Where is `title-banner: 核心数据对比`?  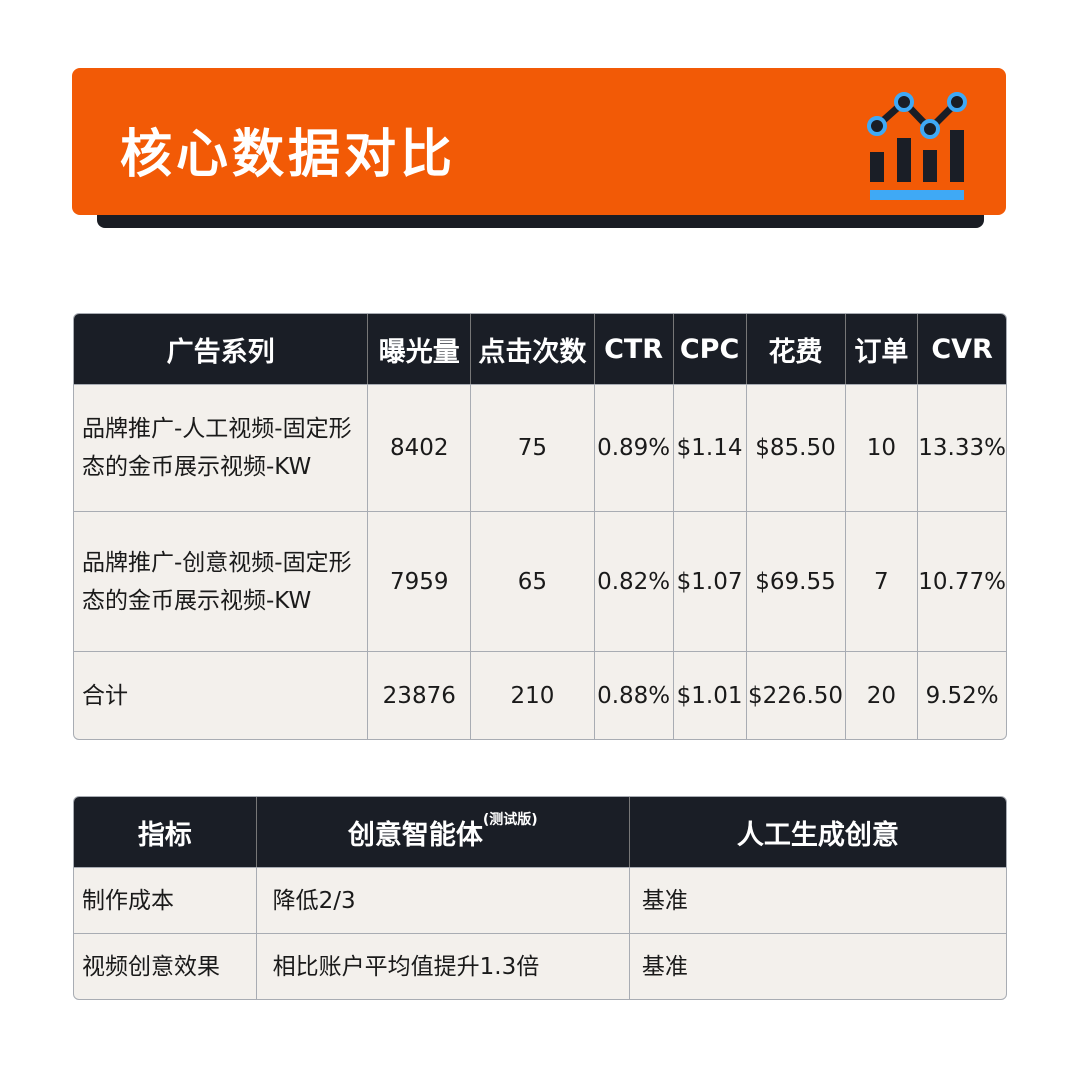 title-banner: 核心数据对比 is located at coordinates (539, 141).